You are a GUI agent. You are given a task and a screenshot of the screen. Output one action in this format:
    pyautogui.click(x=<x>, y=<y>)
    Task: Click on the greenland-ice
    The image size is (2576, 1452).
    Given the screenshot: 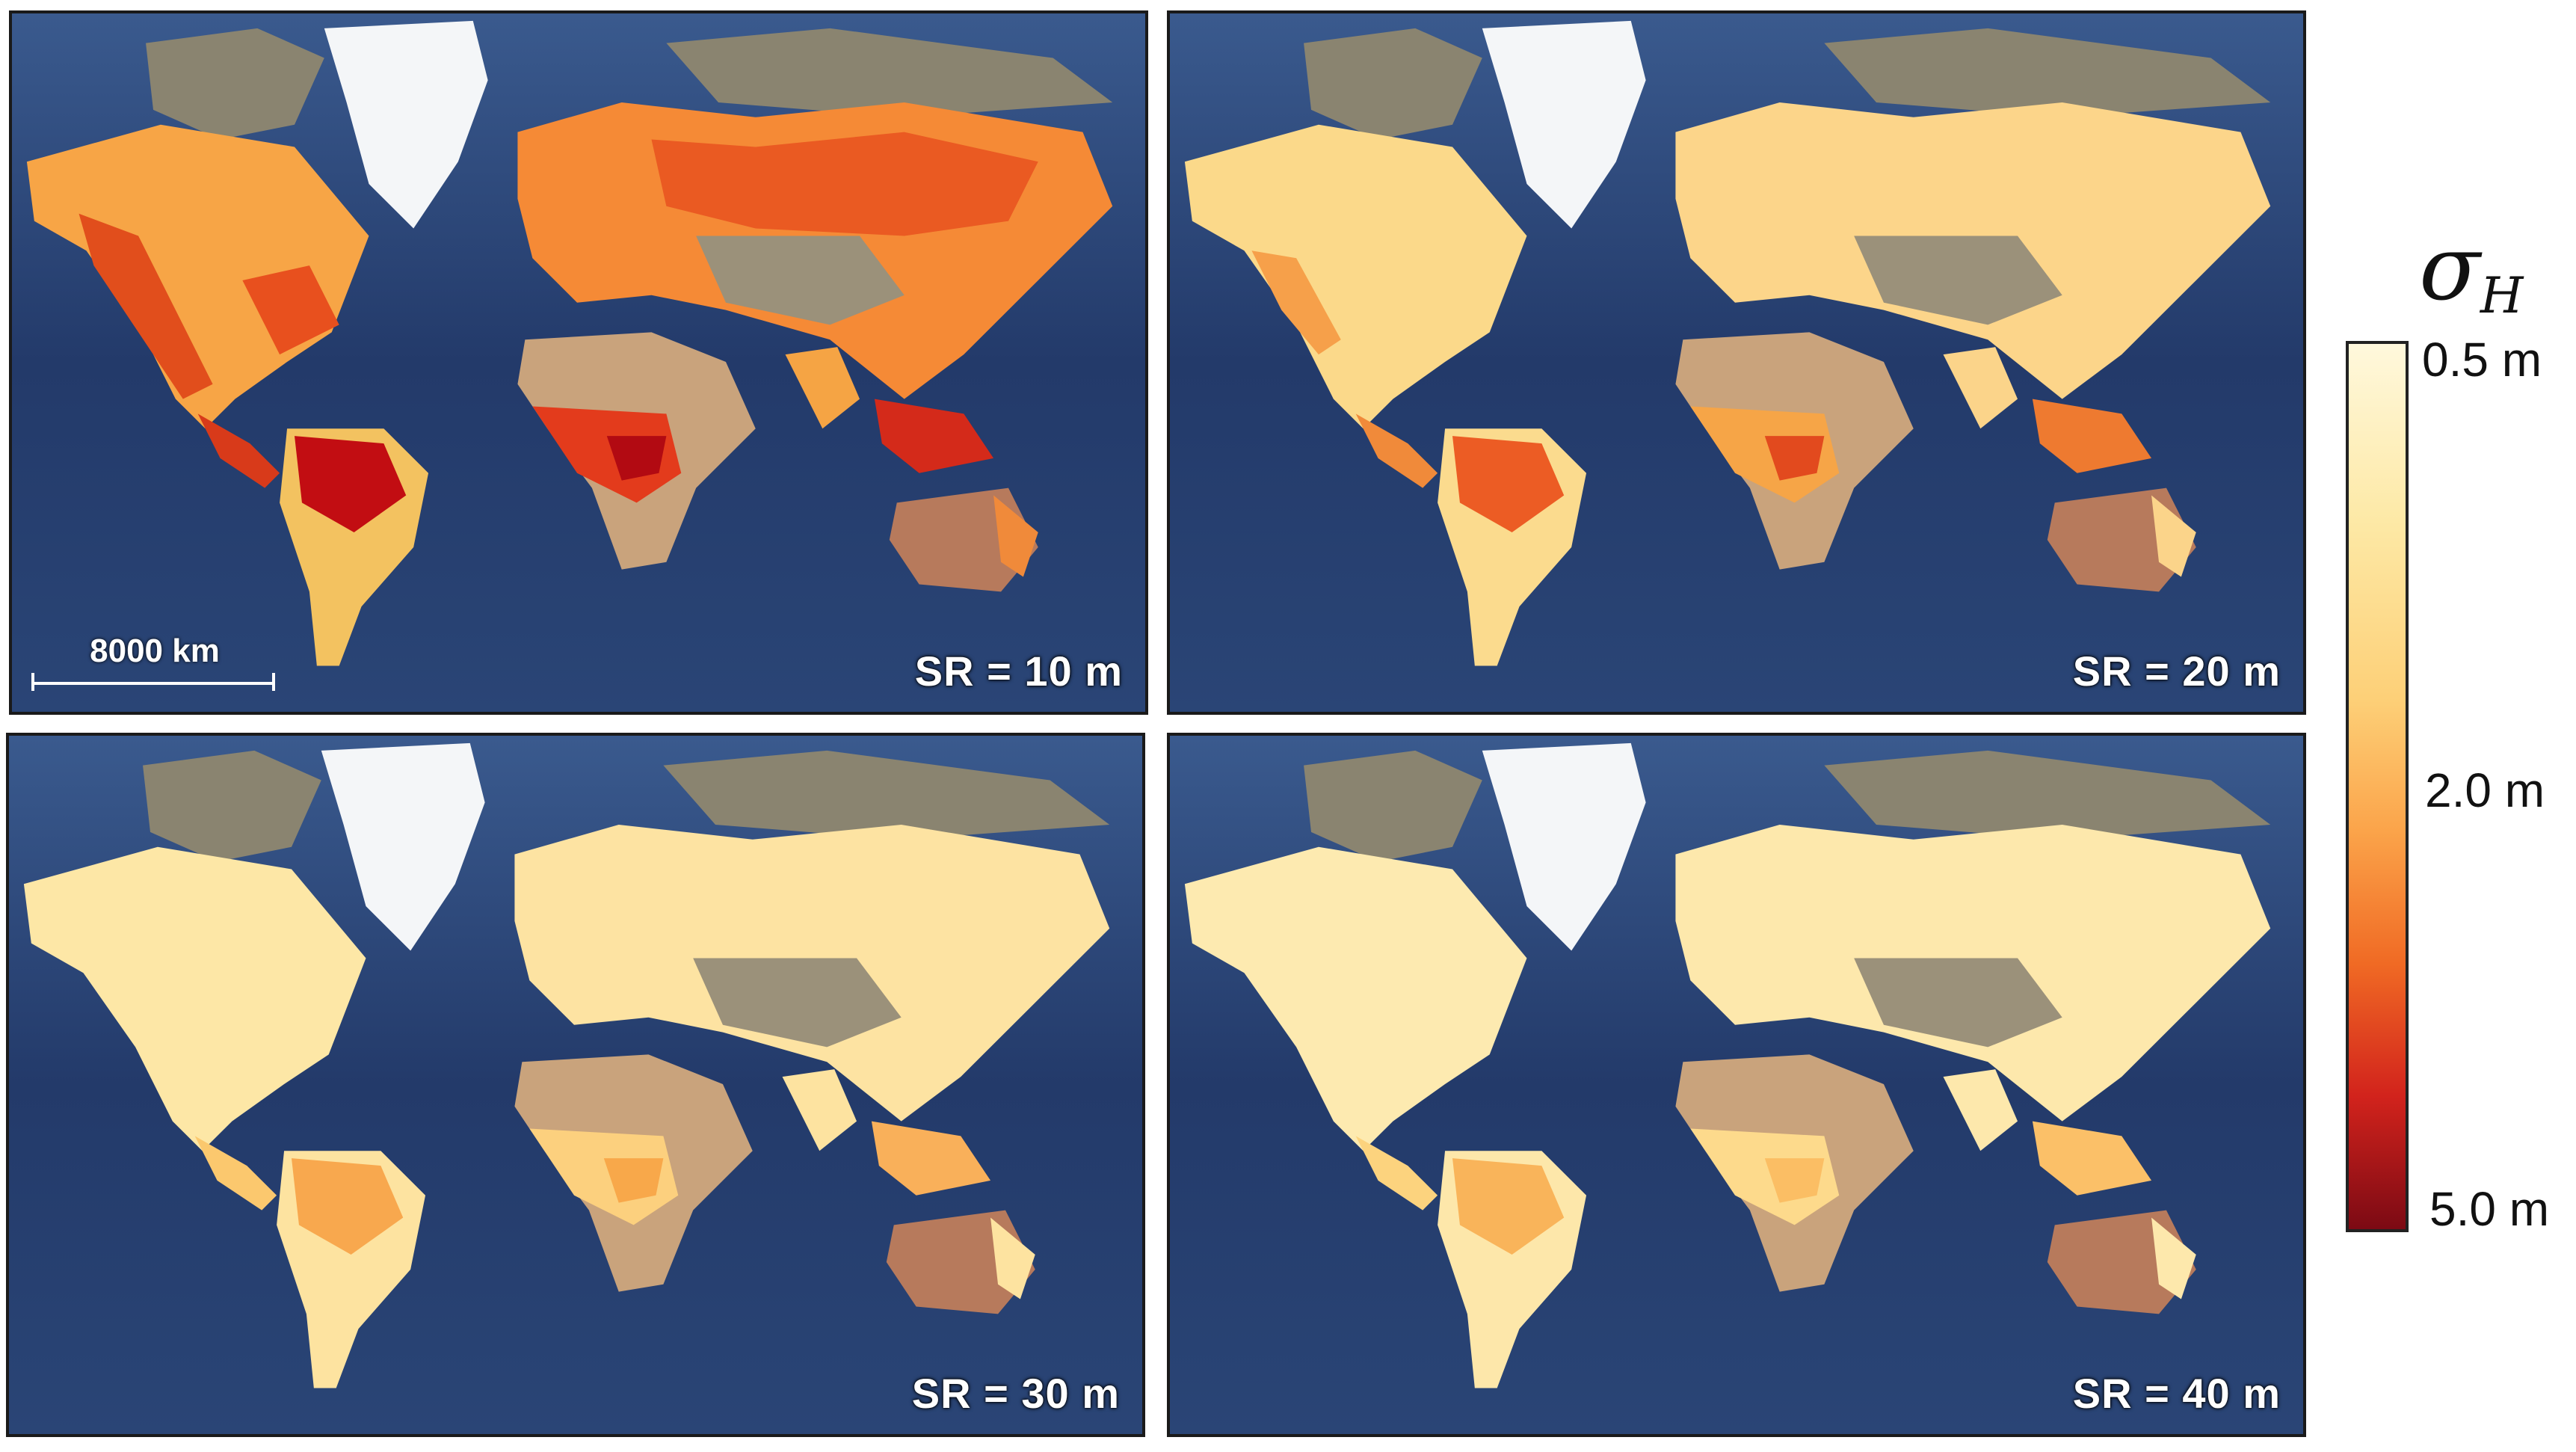 What is the action you would take?
    pyautogui.click(x=406, y=124)
    